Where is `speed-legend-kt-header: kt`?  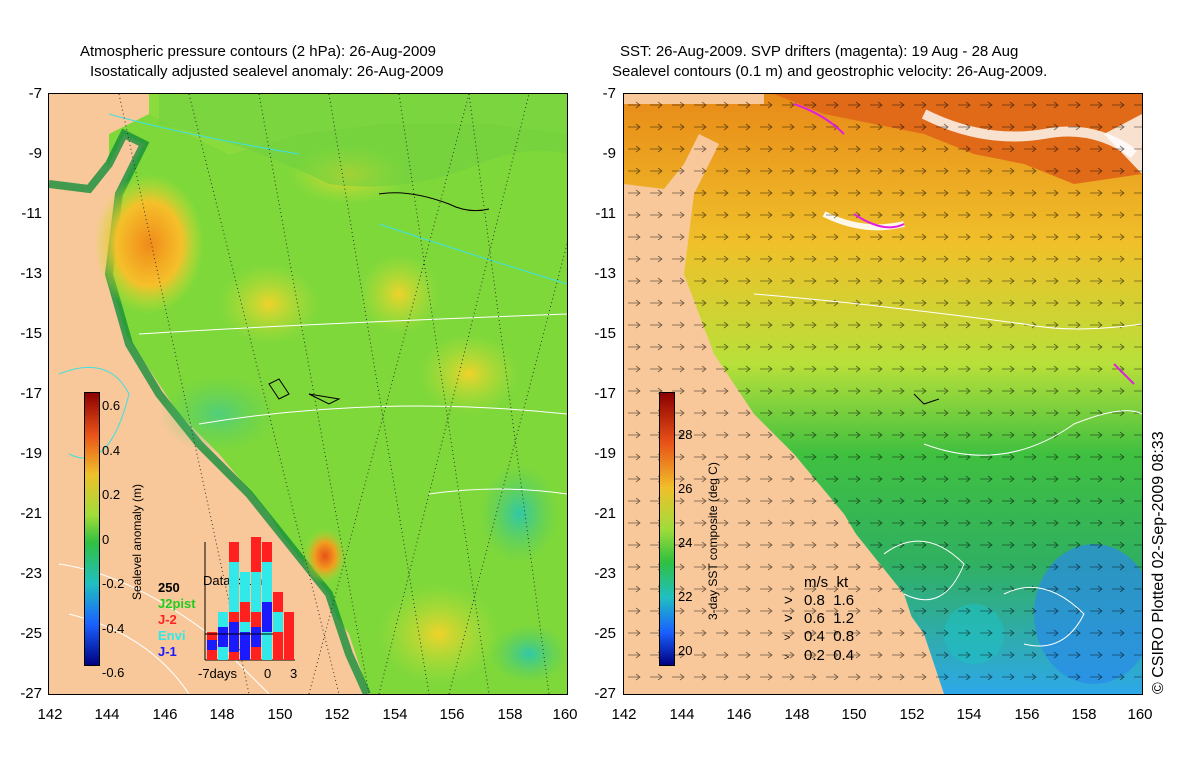
speed-legend-kt-header: kt is located at coordinates (842, 582).